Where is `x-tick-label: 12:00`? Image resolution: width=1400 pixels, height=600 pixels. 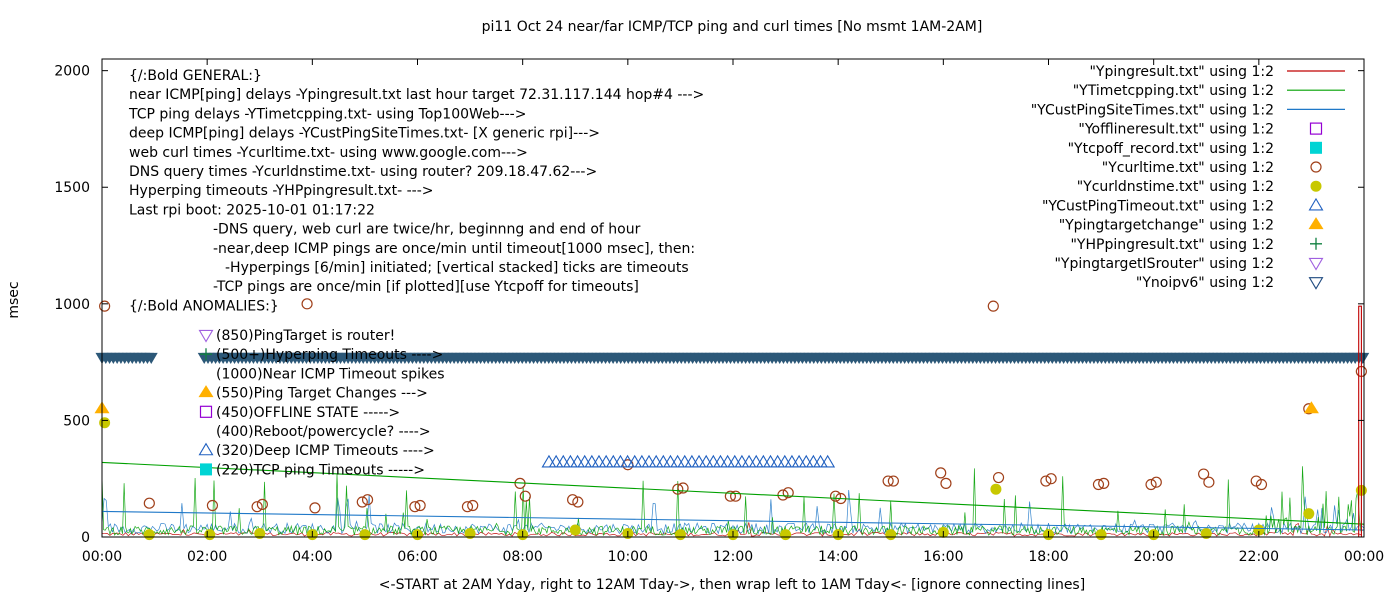
x-tick-label: 12:00 is located at coordinates (733, 557).